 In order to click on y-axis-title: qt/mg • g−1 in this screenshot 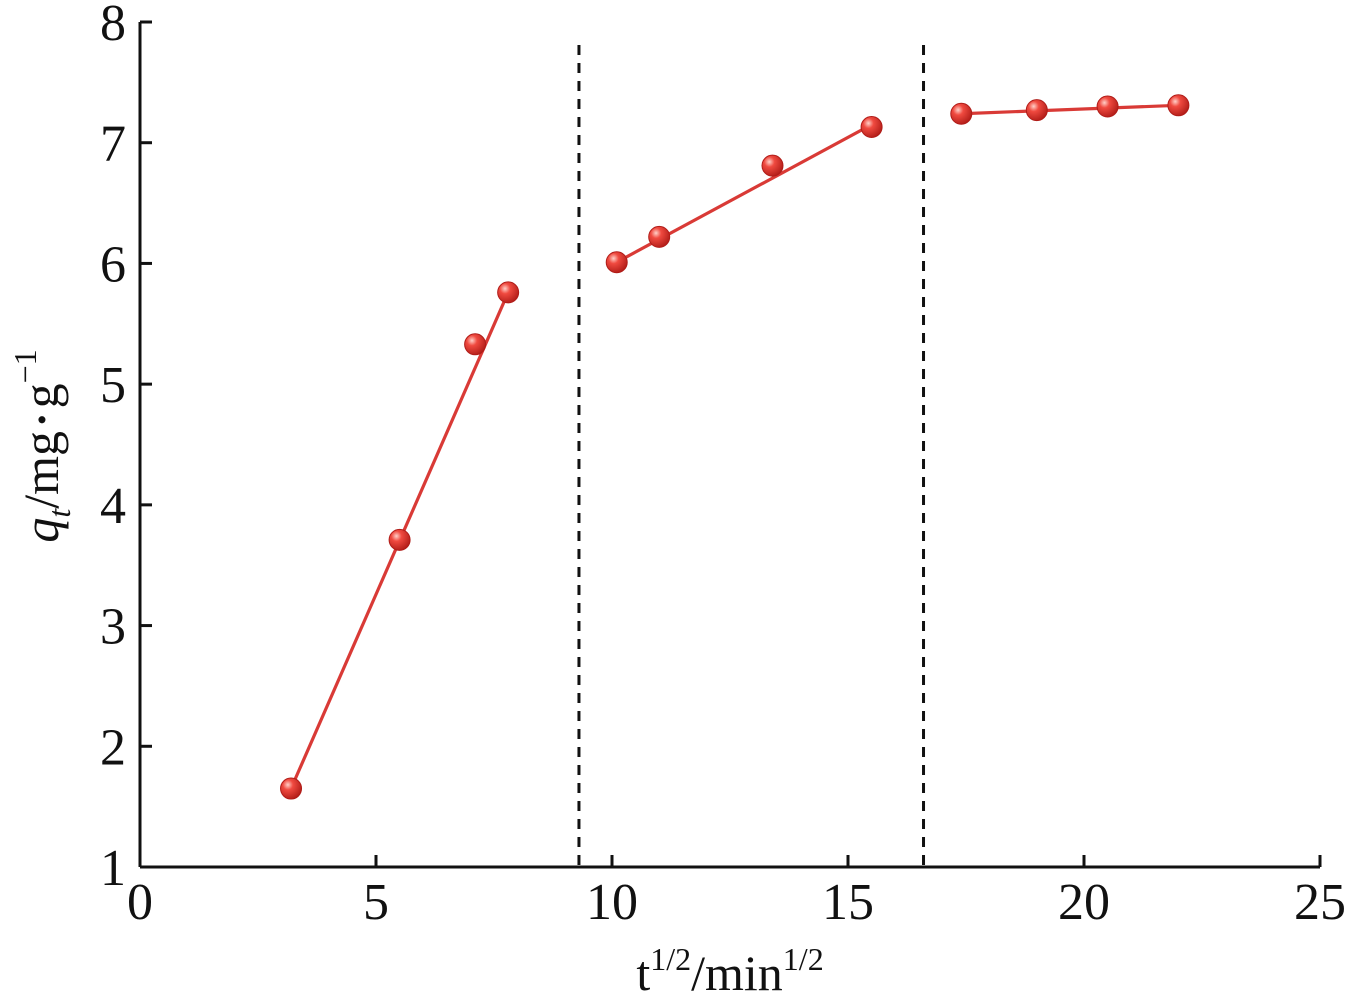, I will do `click(42, 445)`.